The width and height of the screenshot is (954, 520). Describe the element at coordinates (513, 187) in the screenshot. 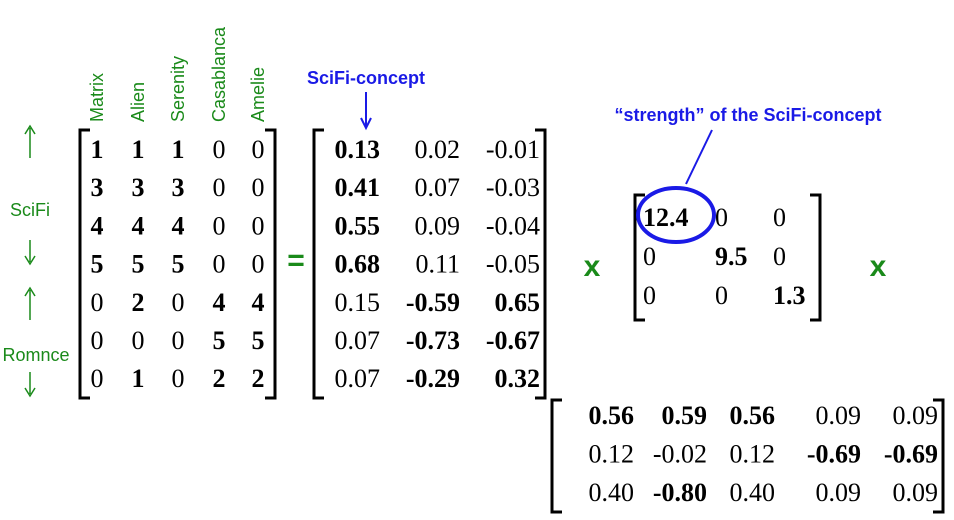

I see `matrix-cell: -0.03` at that location.